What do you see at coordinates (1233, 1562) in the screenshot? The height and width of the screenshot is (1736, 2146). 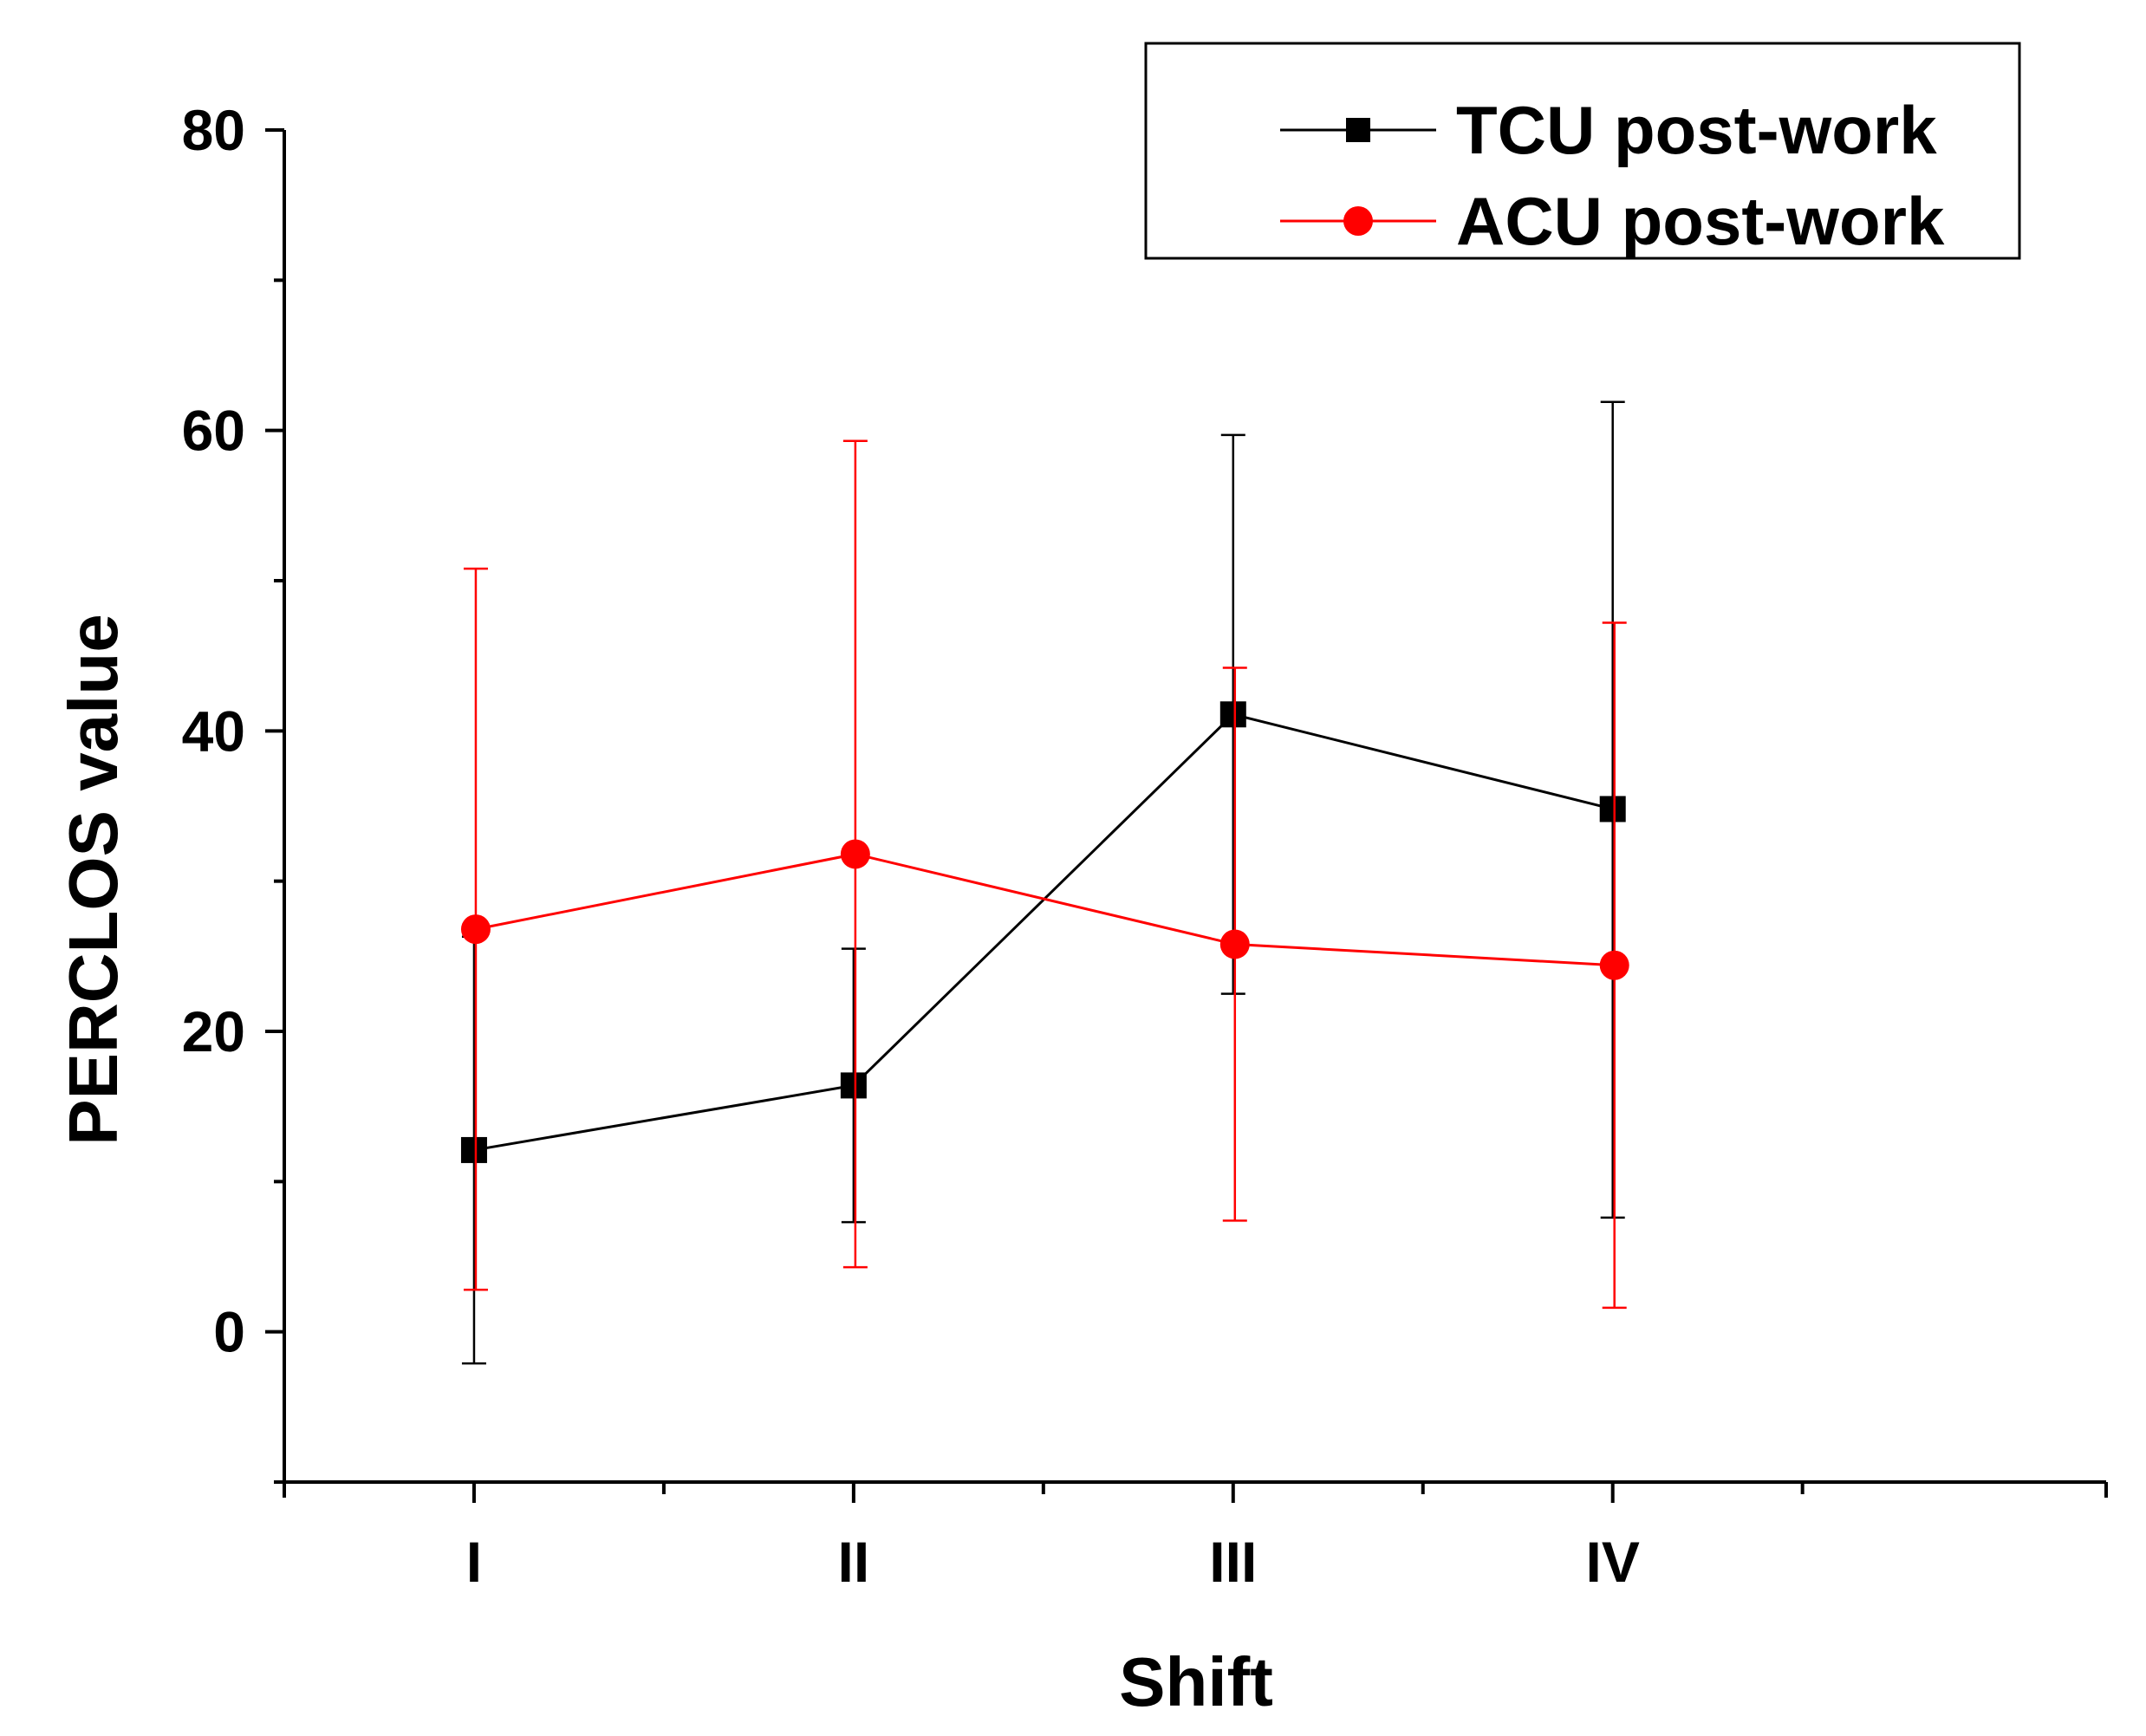 I see `x-tick-label: III` at bounding box center [1233, 1562].